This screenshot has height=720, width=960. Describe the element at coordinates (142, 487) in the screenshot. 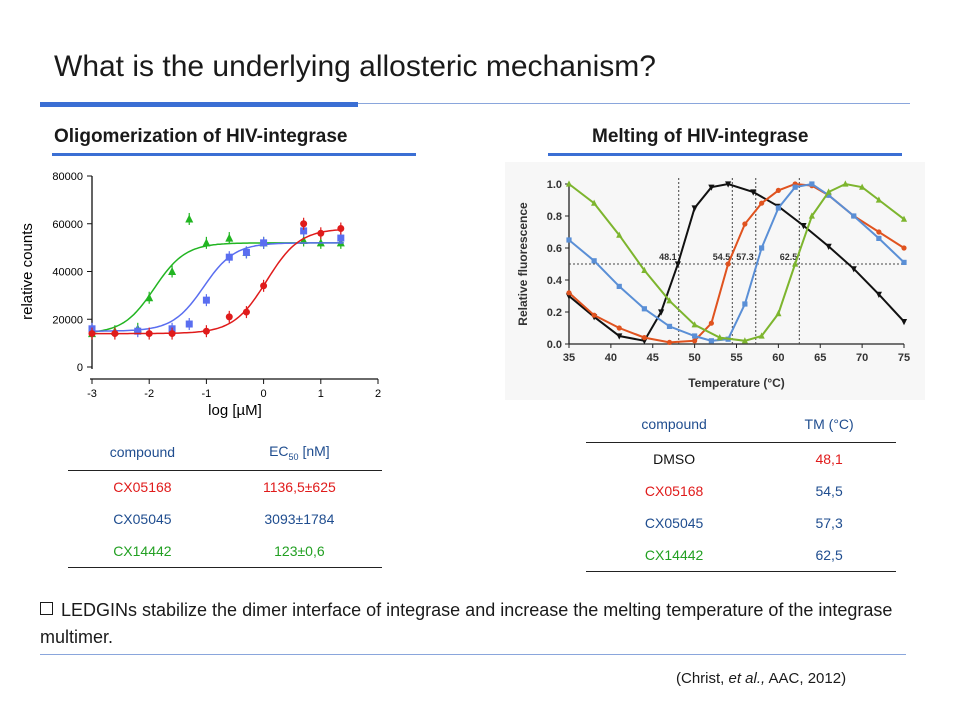

I see `ec50-compound-cell: CX05168` at that location.